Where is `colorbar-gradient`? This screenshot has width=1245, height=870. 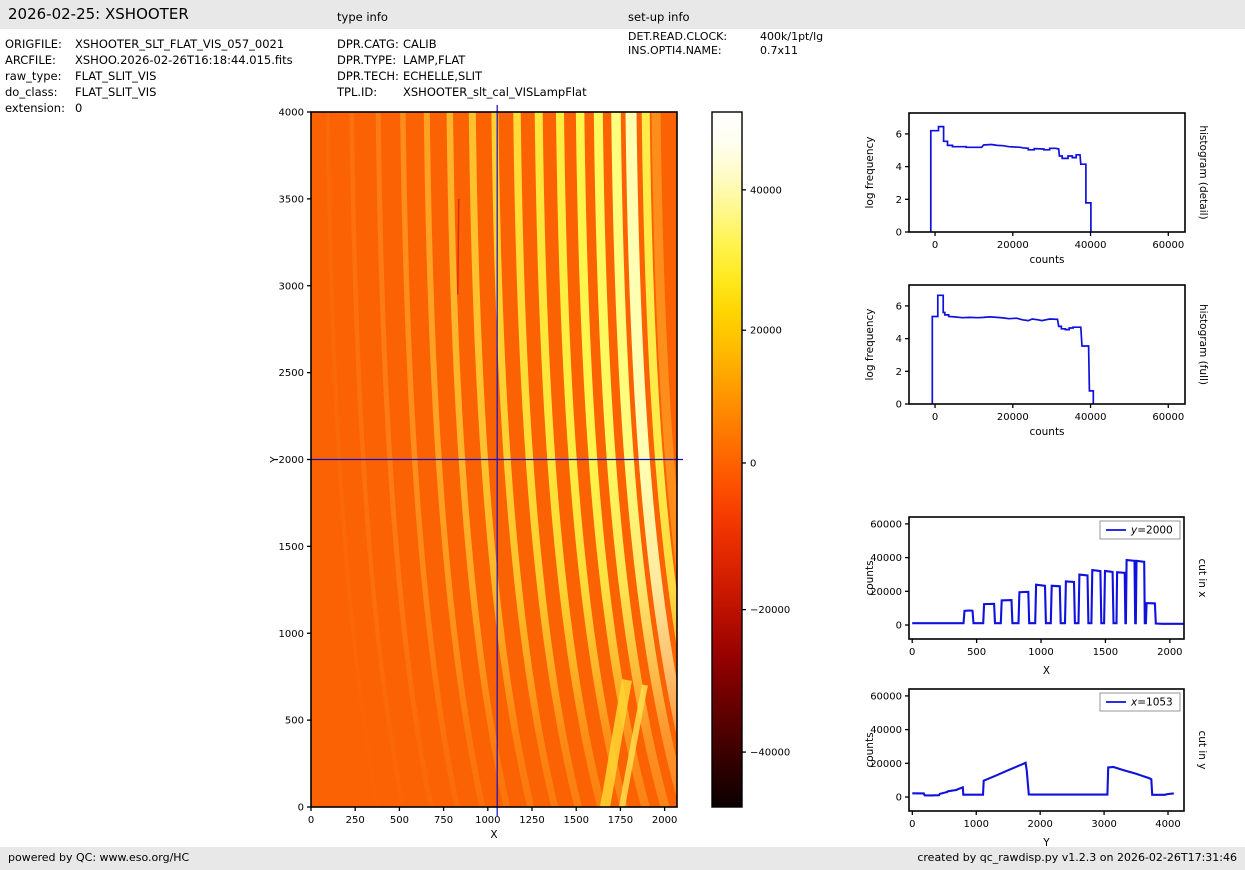
colorbar-gradient is located at coordinates (727, 459).